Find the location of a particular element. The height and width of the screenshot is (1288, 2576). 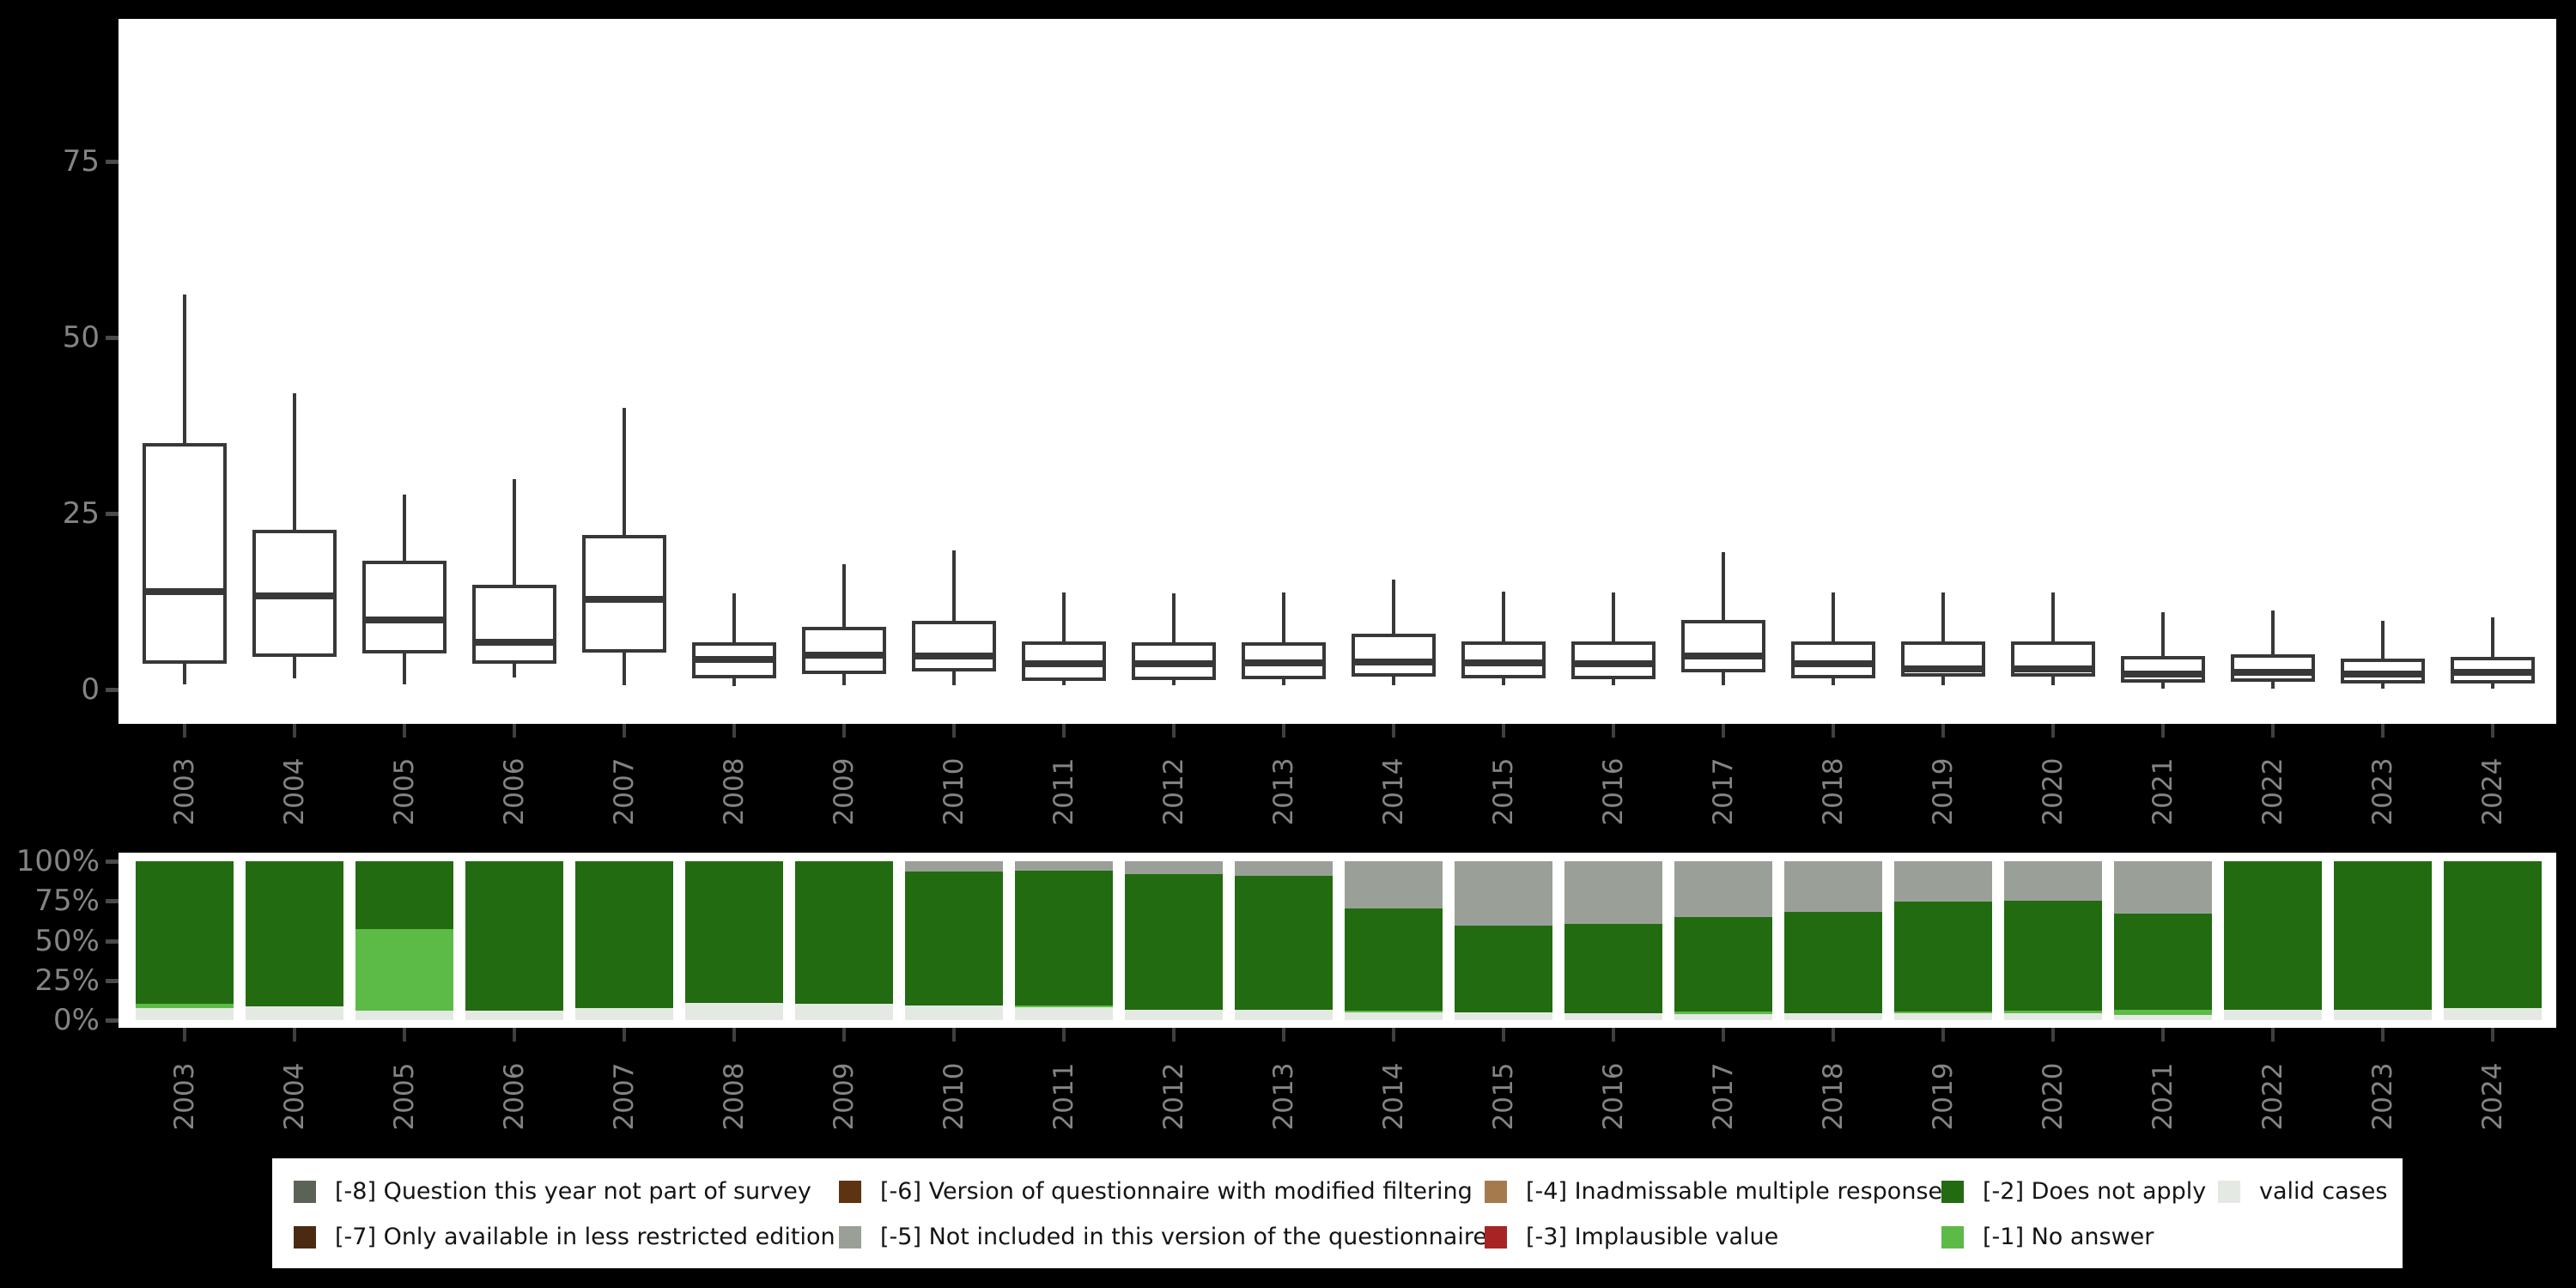

percent-axis-tick-label: 50% is located at coordinates (67, 940).